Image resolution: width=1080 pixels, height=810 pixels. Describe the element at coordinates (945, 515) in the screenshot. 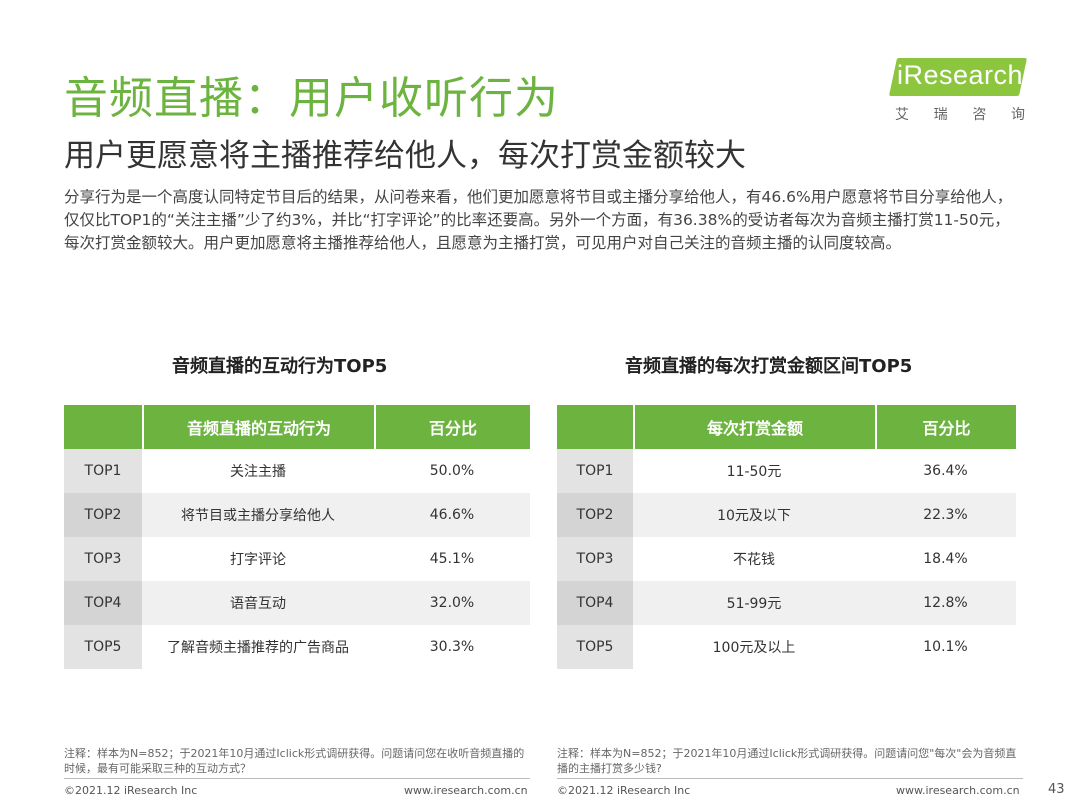

I see `percent-cell: 22.3%` at that location.